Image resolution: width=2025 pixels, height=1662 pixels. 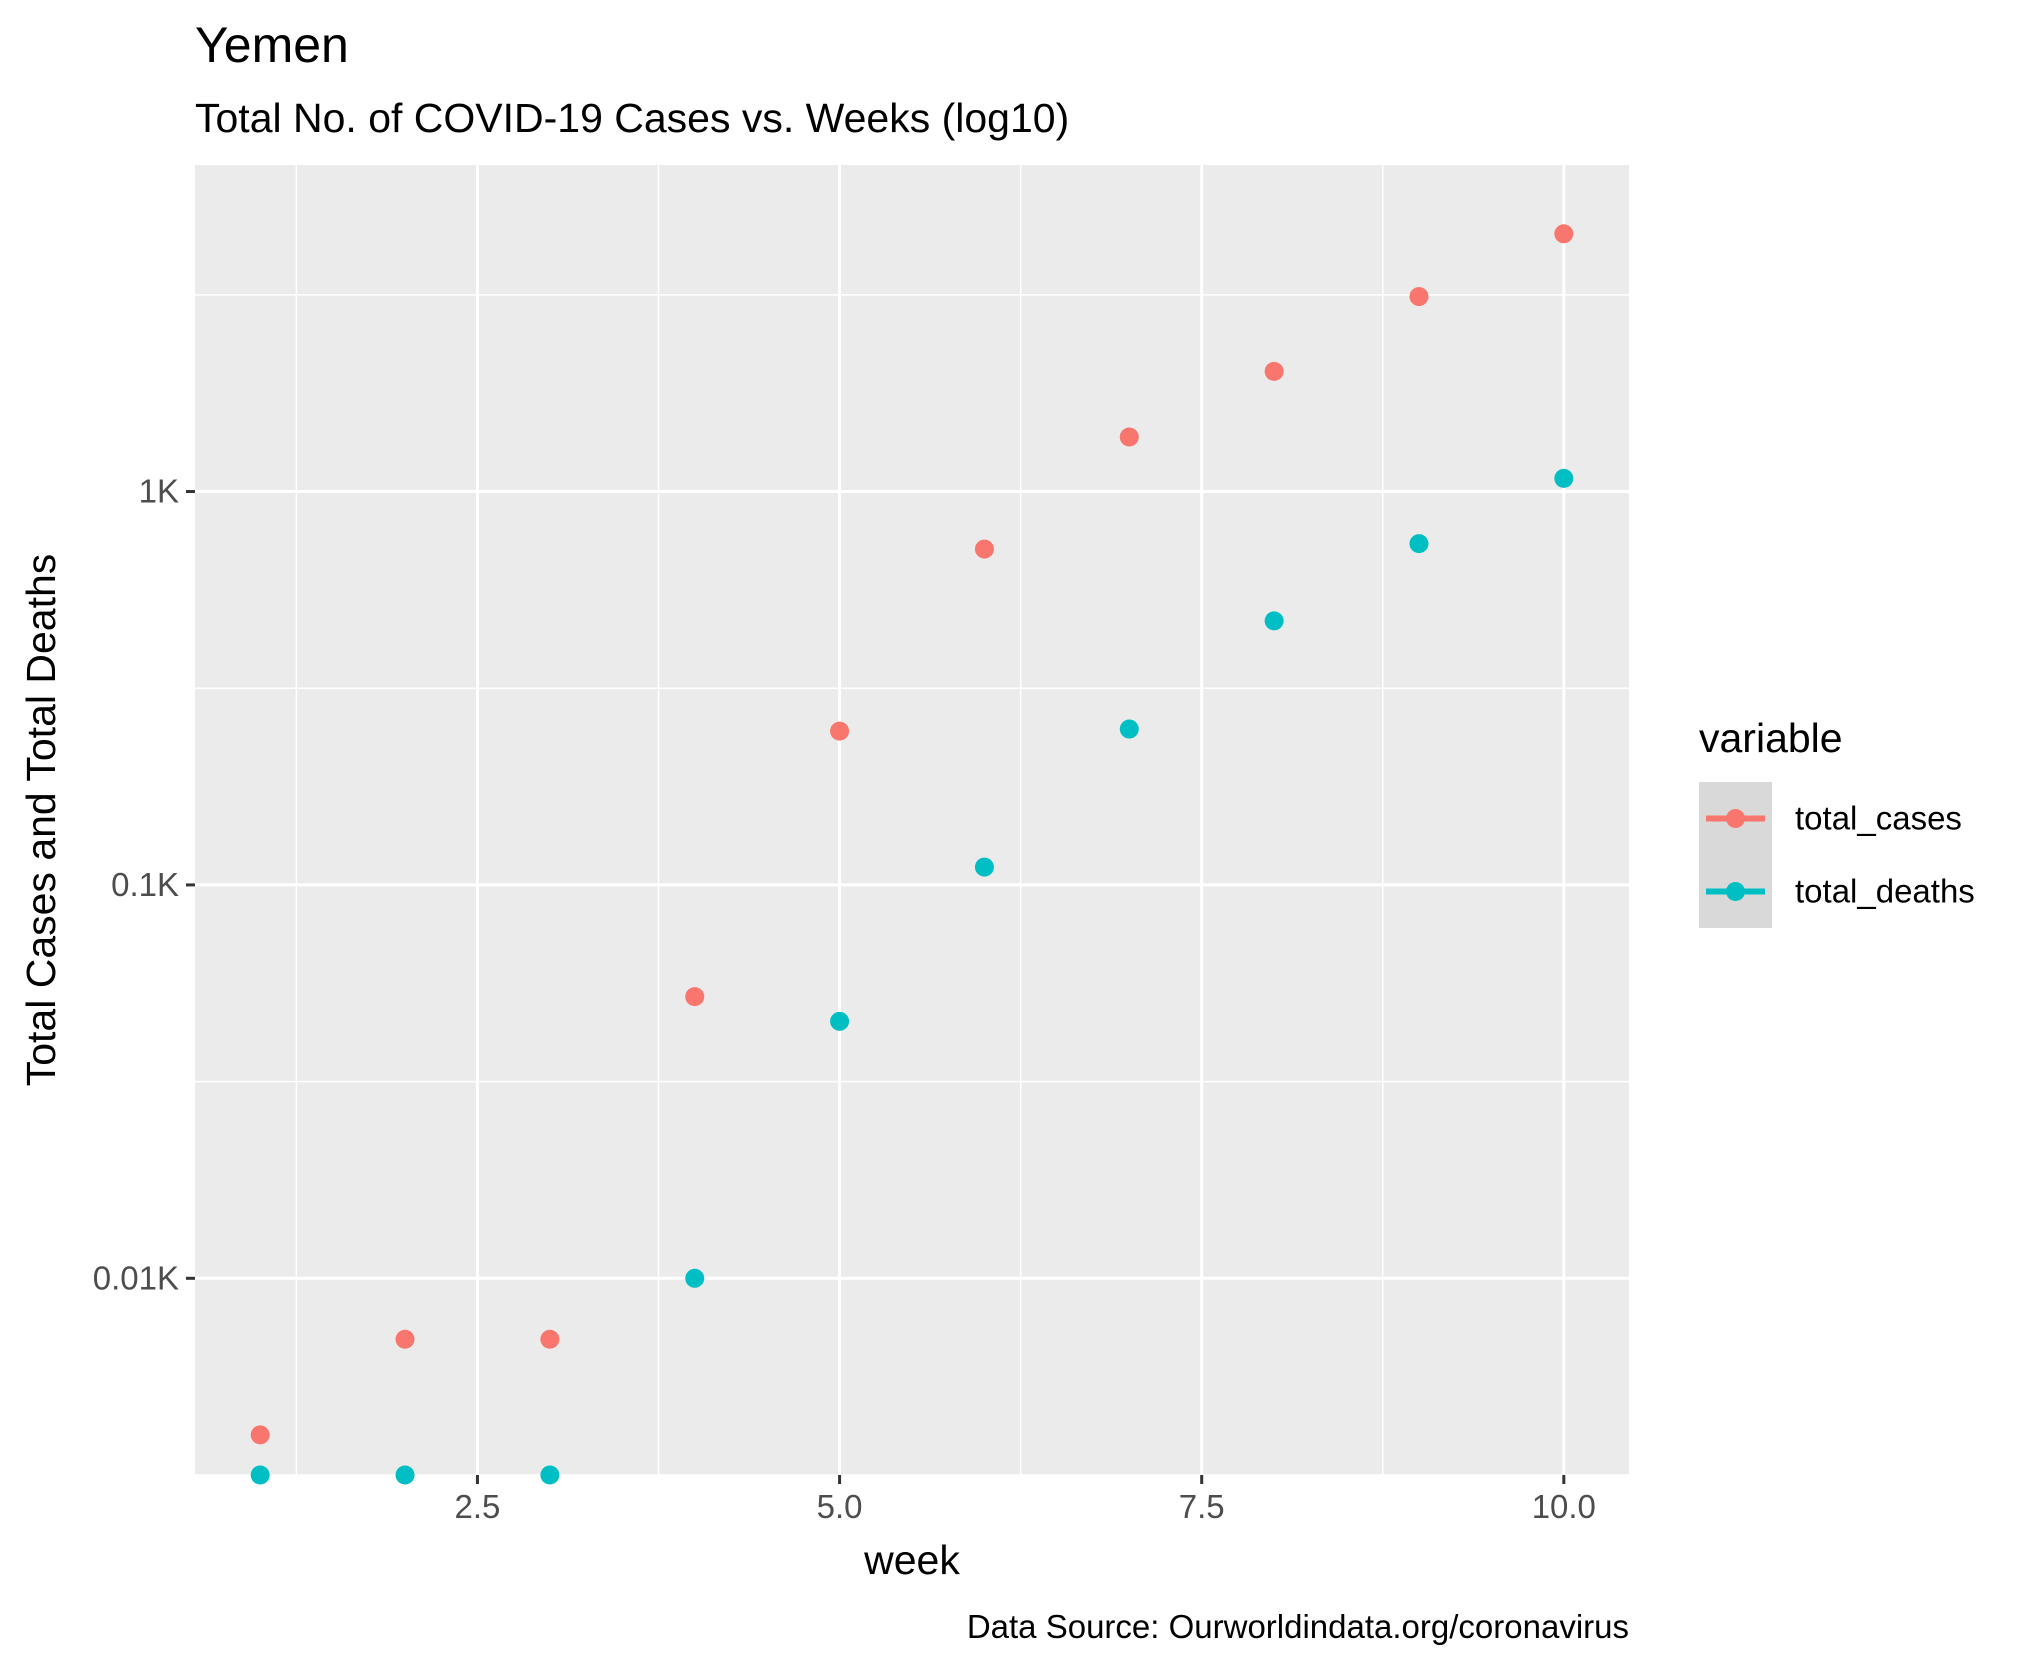 What do you see at coordinates (272, 45) in the screenshot?
I see `chart-title: Yemen` at bounding box center [272, 45].